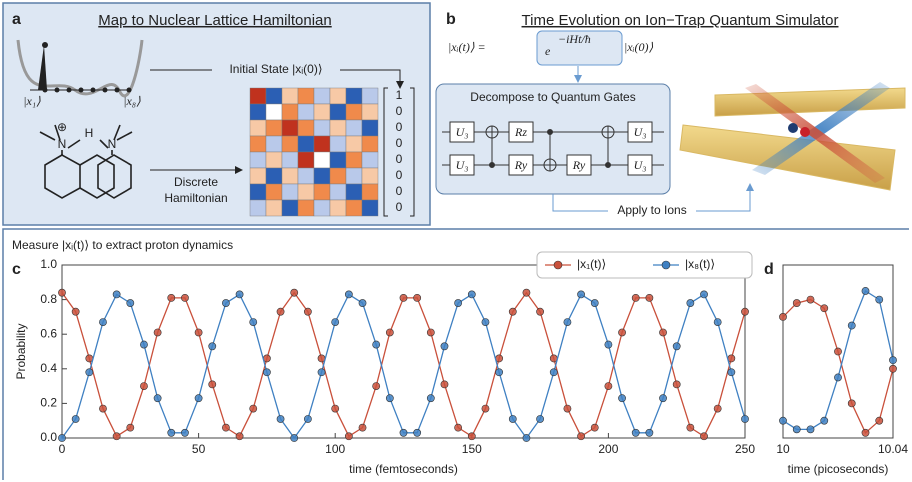 This screenshot has height=482, width=912. I want to click on initial-vector: 1 0 0 0 0 0 0 0, so click(399, 151).